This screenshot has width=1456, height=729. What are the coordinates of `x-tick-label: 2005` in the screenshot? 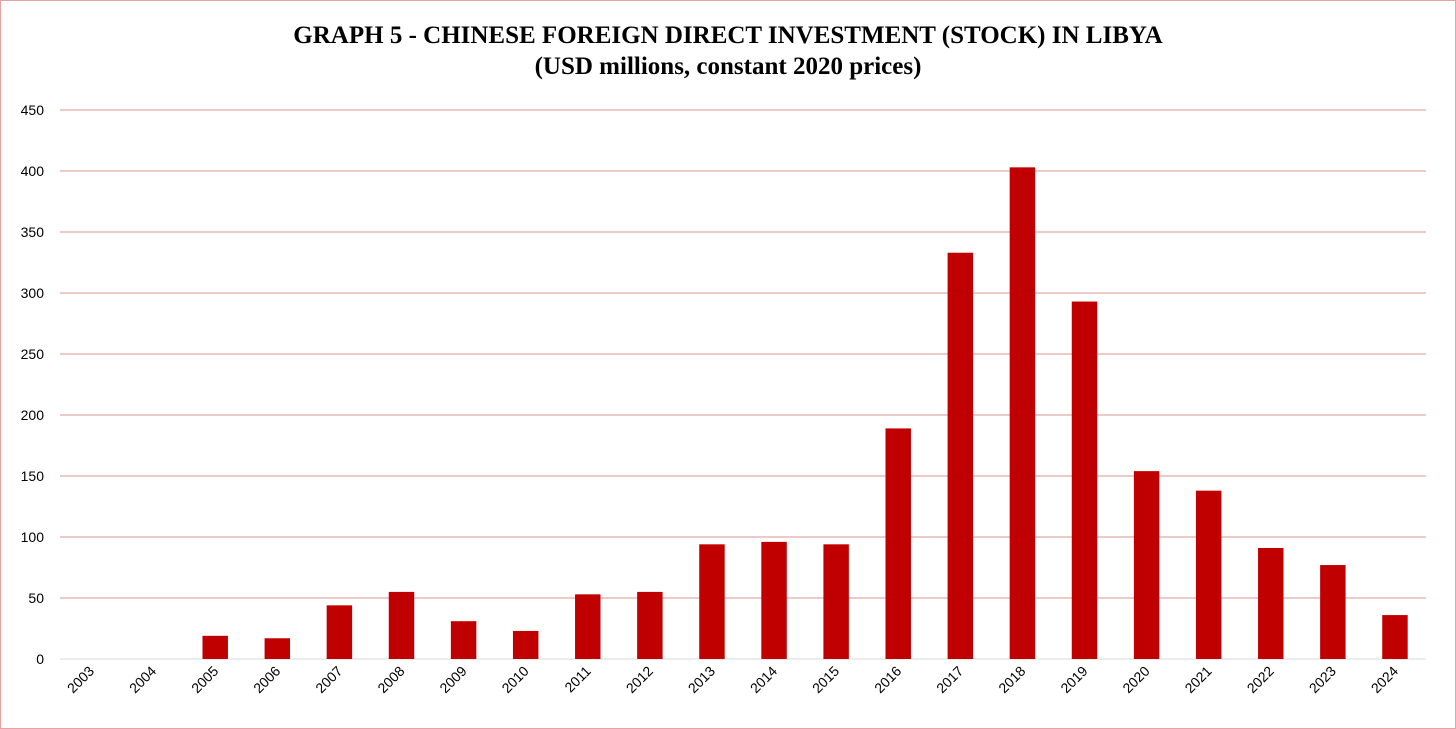 It's located at (204, 679).